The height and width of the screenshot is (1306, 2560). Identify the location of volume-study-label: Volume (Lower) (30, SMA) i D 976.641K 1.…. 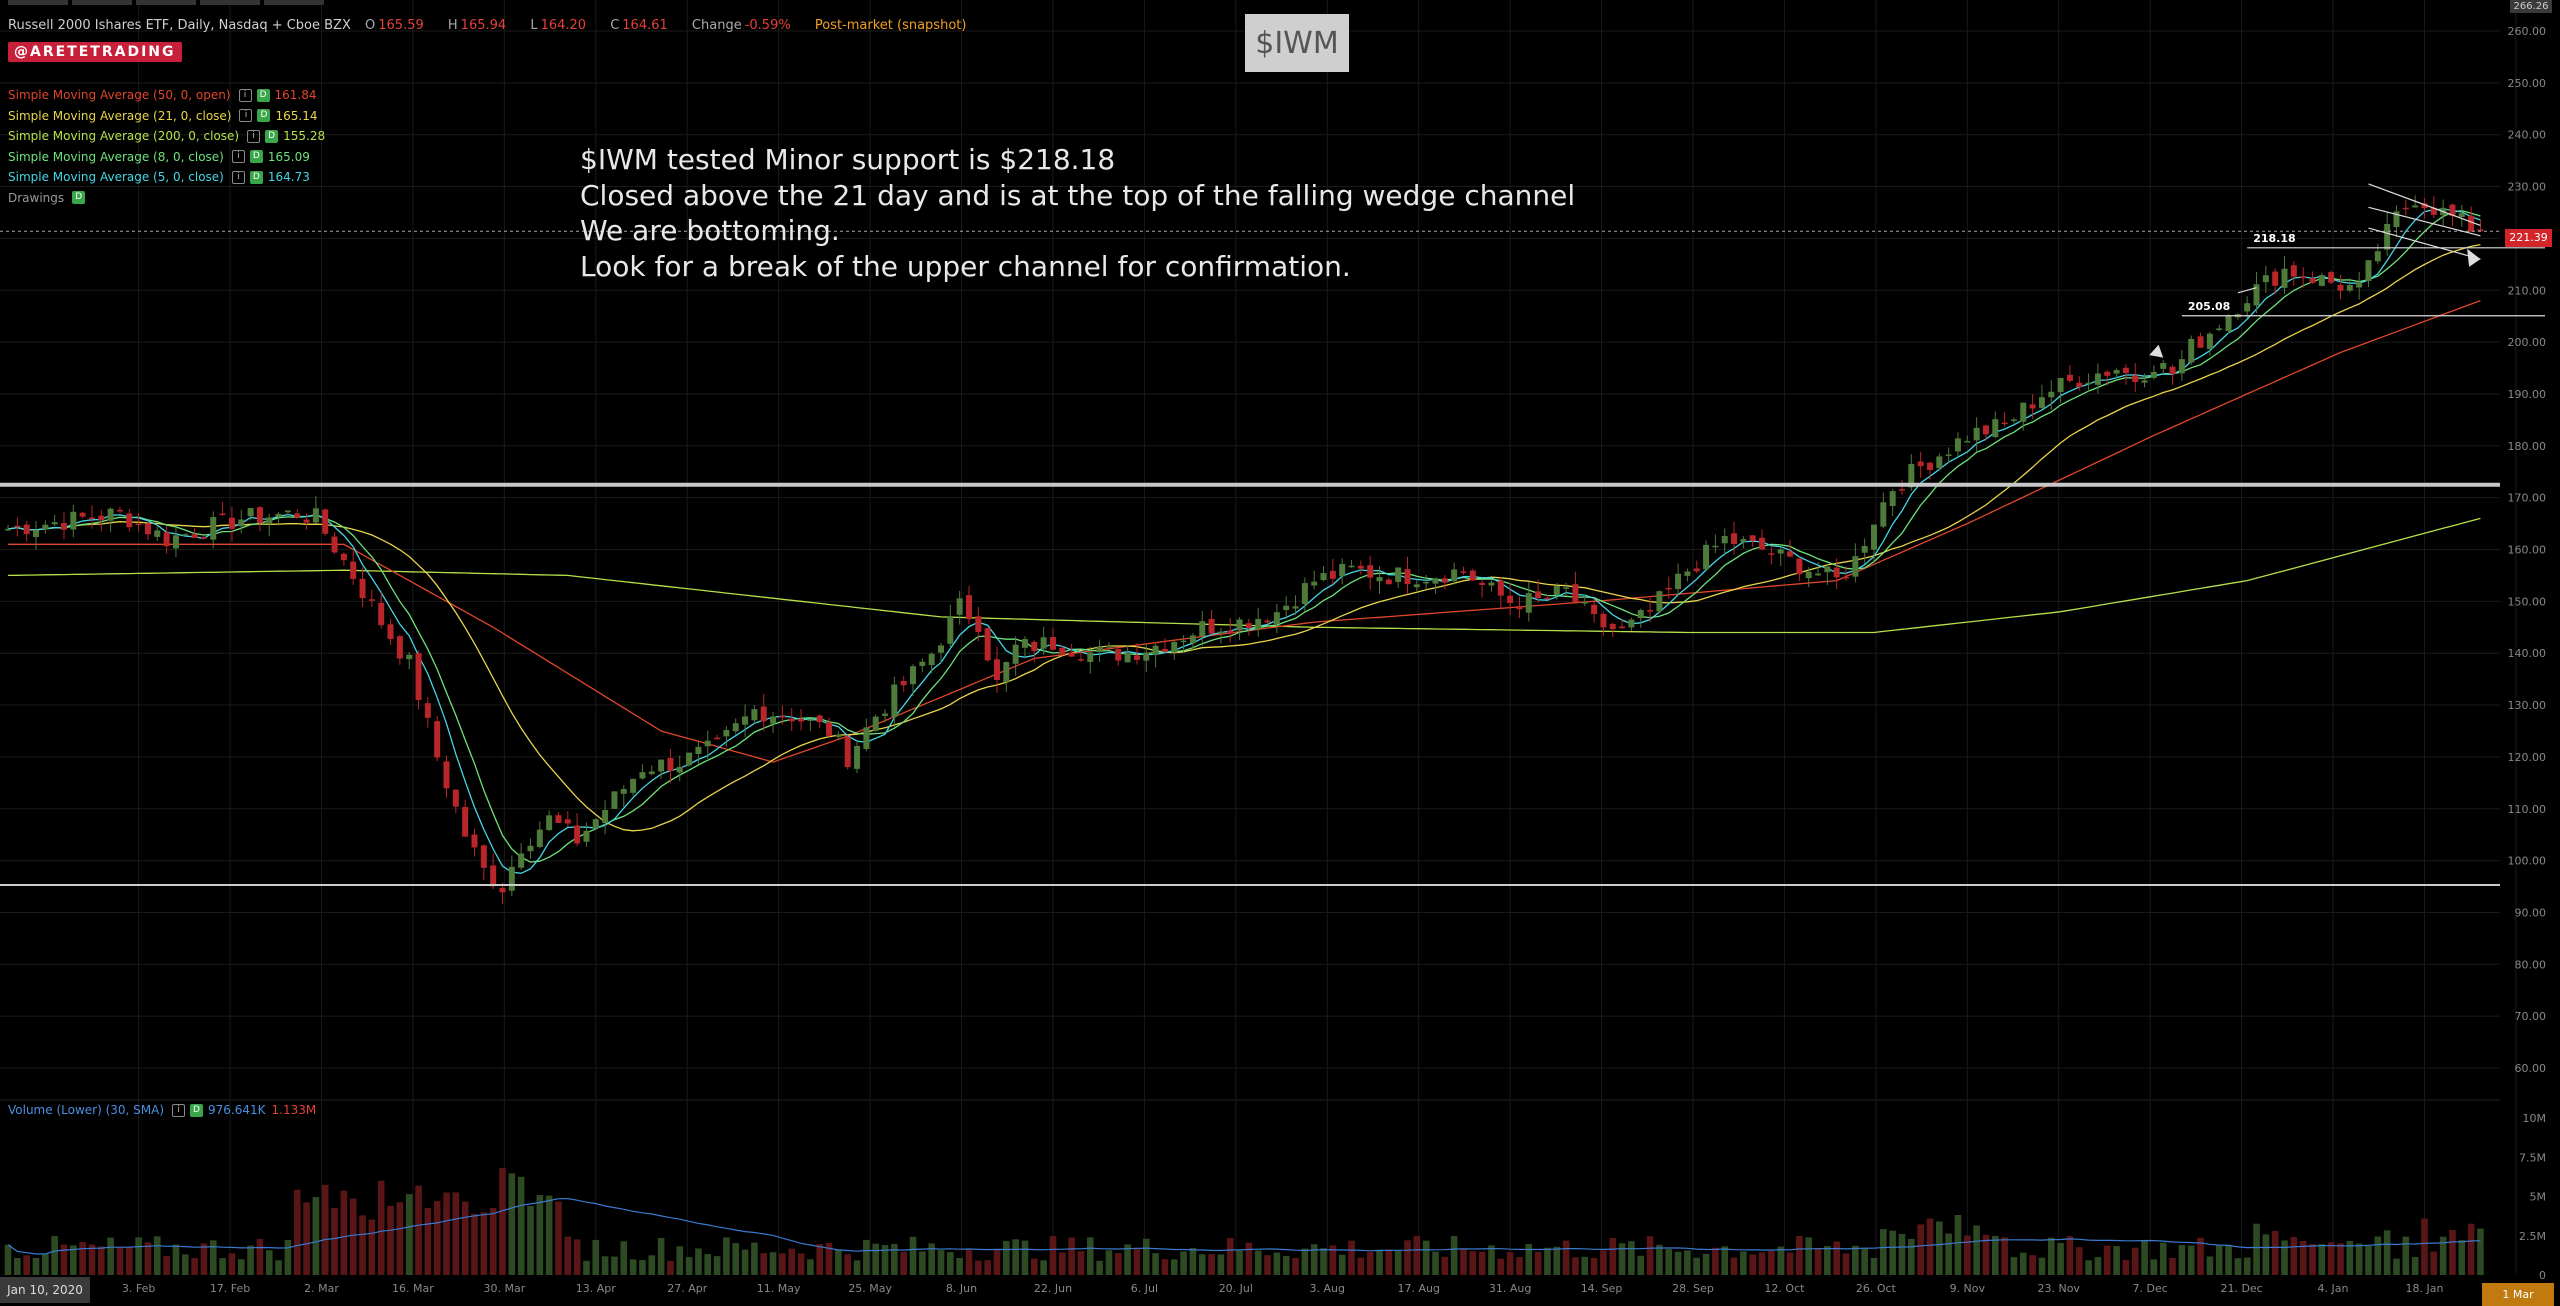
(162, 1110).